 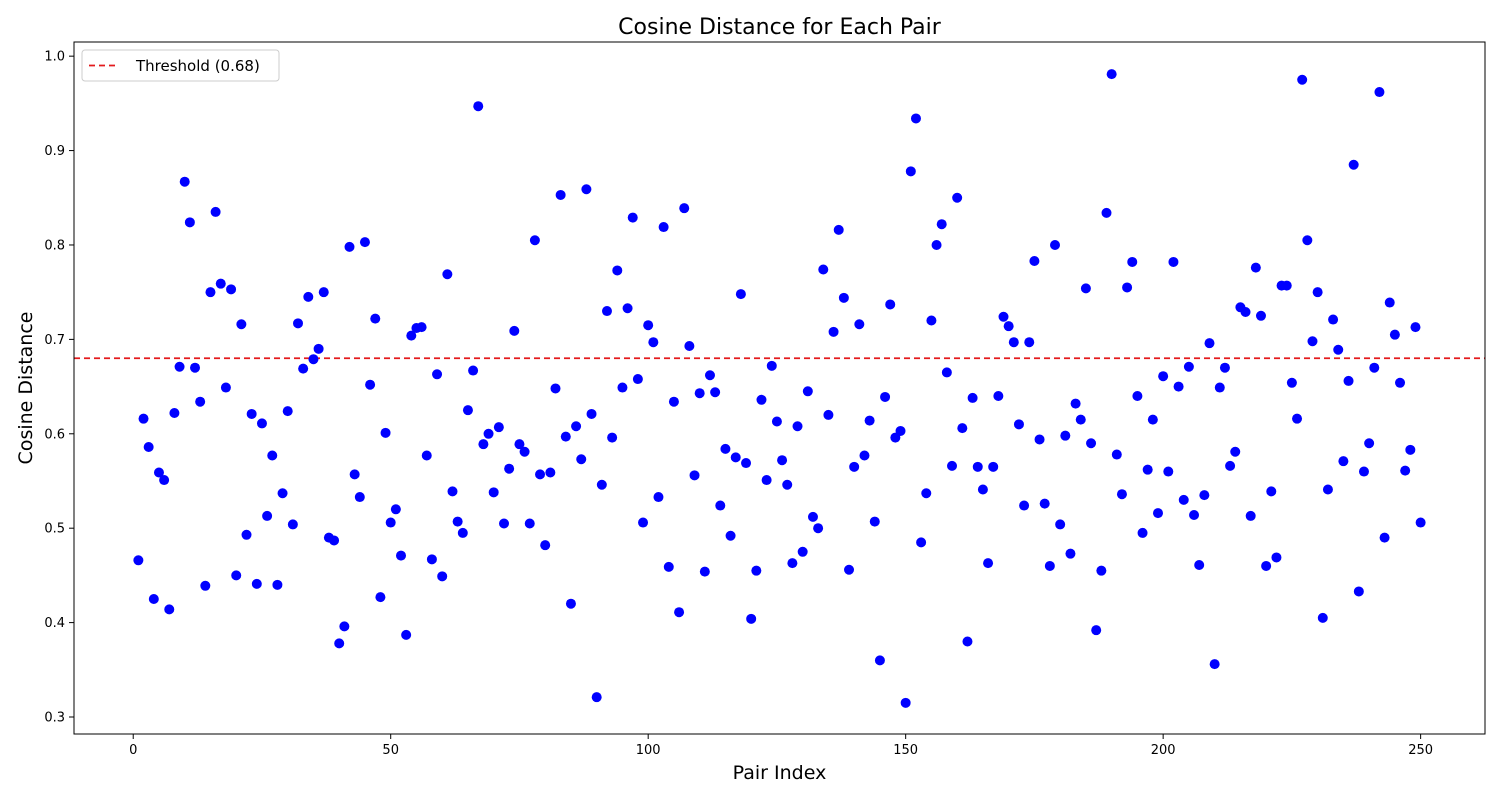 I want to click on x-axis-label: Pair Index, so click(x=780, y=773).